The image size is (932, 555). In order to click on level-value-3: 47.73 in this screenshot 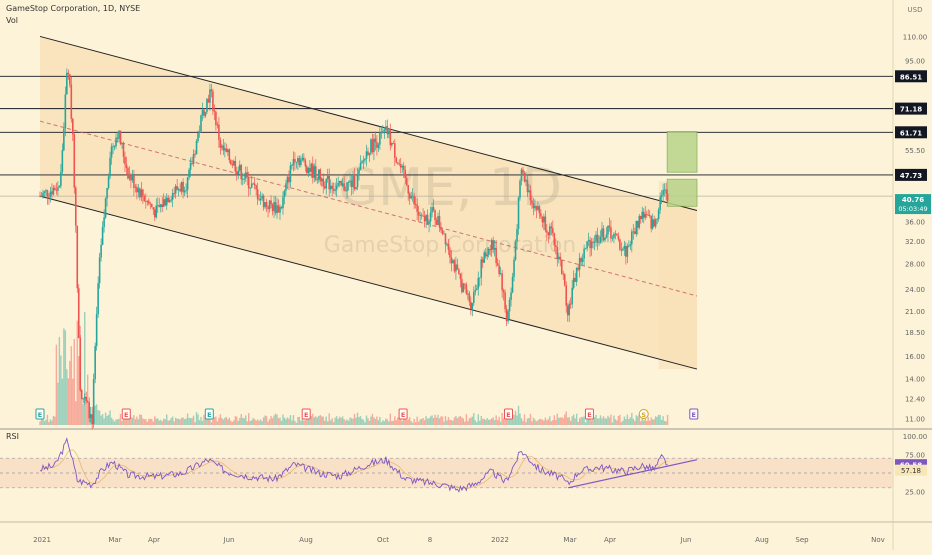, I will do `click(911, 176)`.